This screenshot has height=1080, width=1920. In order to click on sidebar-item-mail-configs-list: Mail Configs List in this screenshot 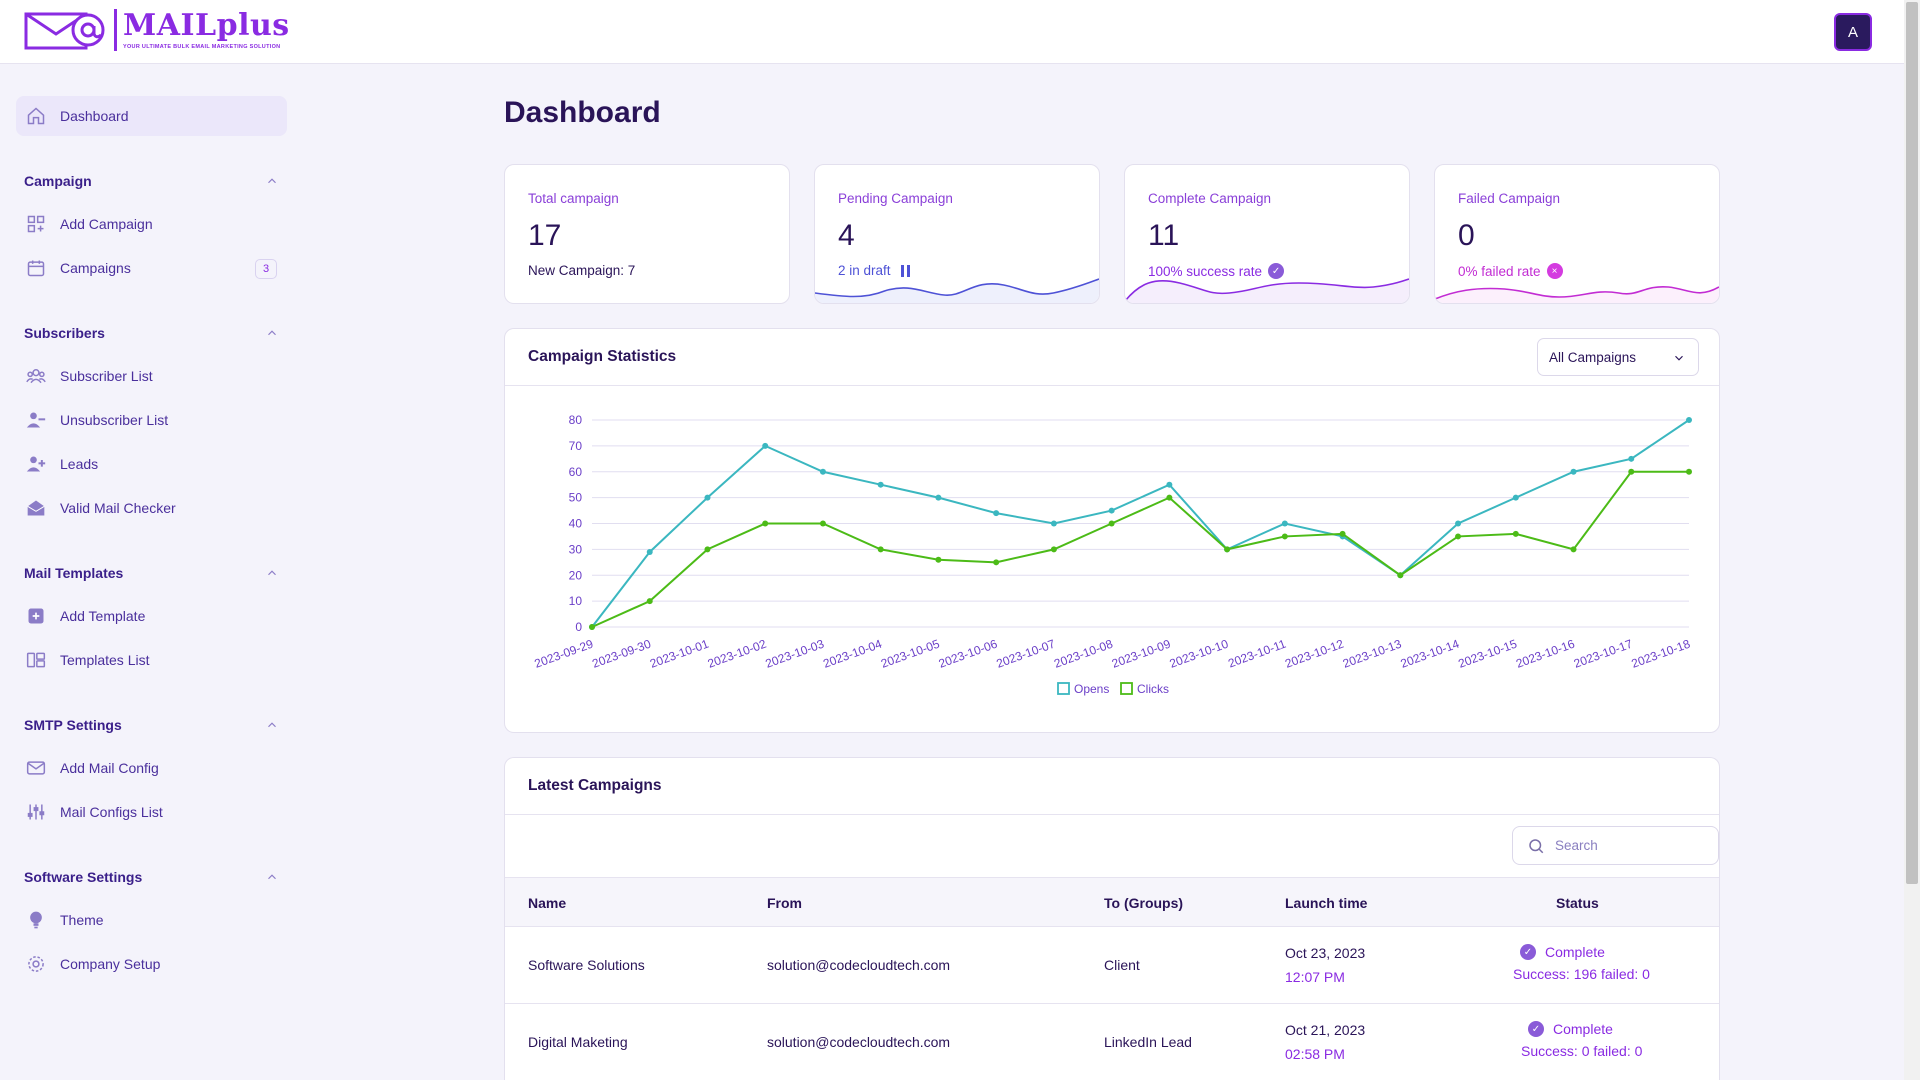, I will do `click(151, 812)`.